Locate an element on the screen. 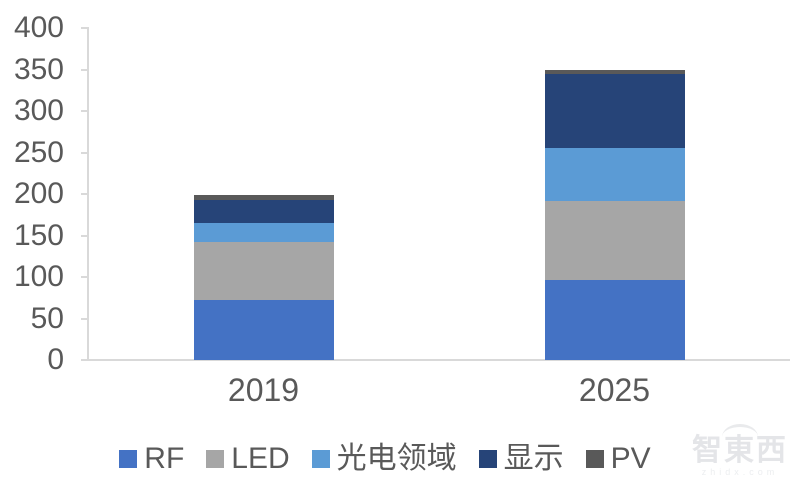 The width and height of the screenshot is (800, 483). legend-item-PV: PV is located at coordinates (618, 458).